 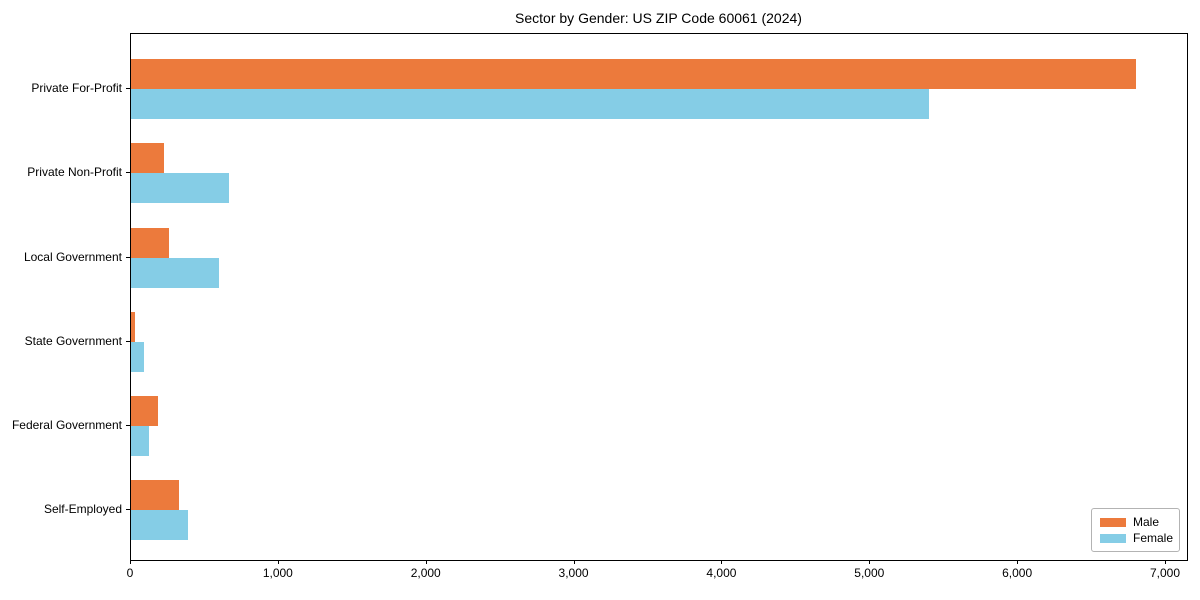 What do you see at coordinates (425, 573) in the screenshot?
I see `x-tick-label-2-000: 2,000` at bounding box center [425, 573].